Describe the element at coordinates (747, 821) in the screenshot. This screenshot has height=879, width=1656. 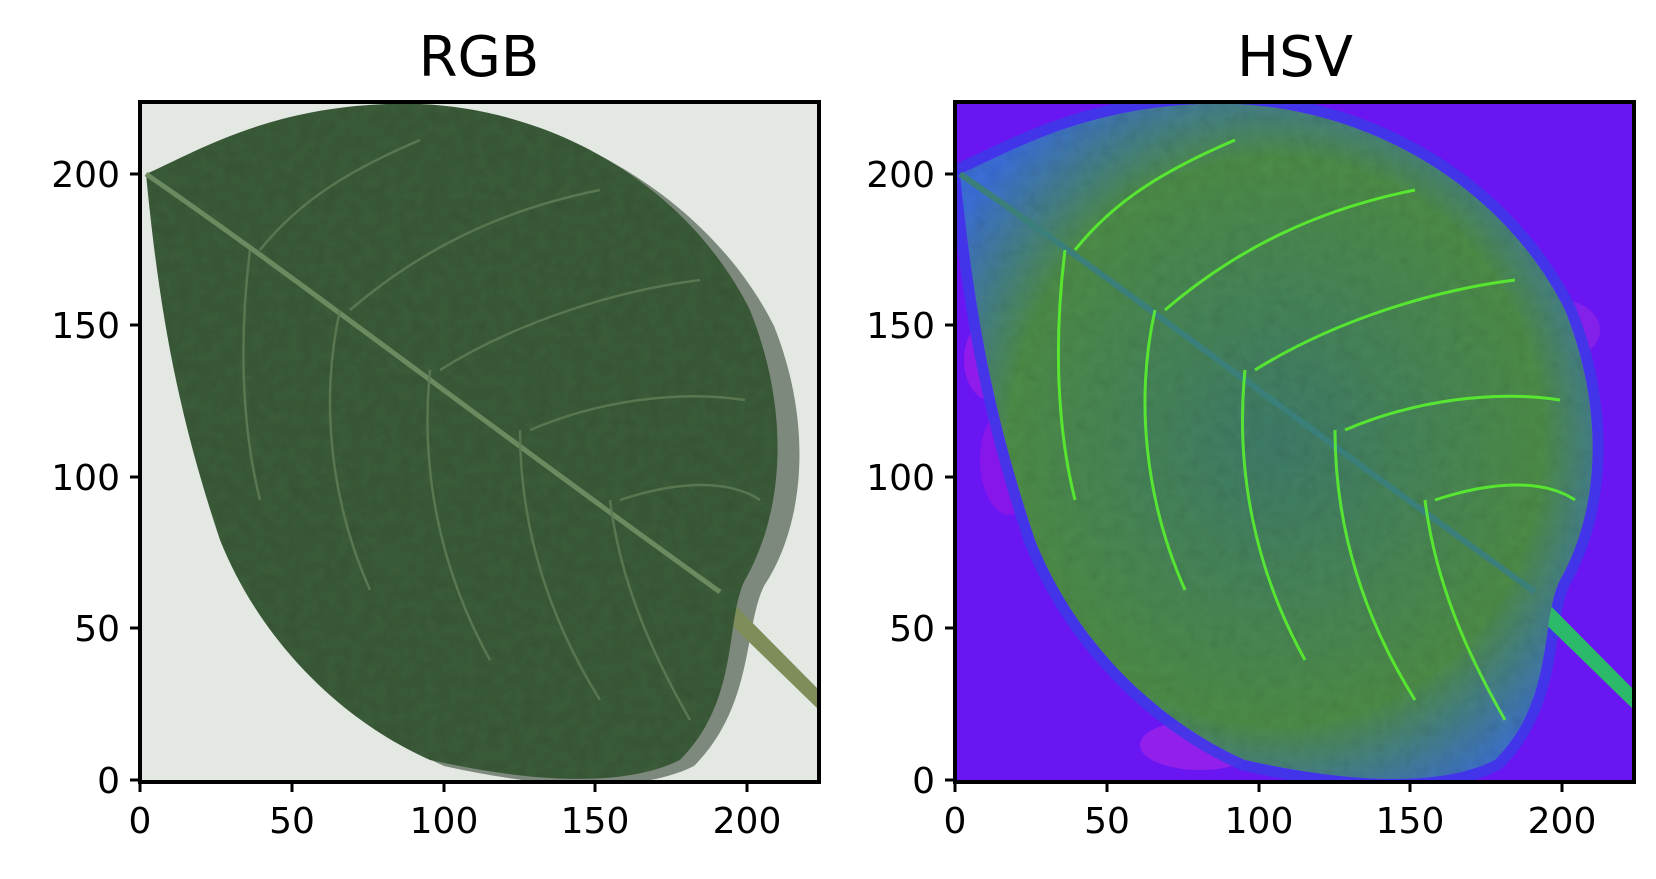
I see `rgb-x-tick-label: 200` at that location.